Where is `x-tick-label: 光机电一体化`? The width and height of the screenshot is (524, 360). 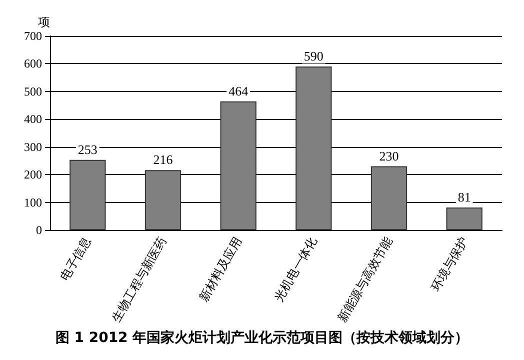 x-tick-label: 光机电一体化 is located at coordinates (296, 269).